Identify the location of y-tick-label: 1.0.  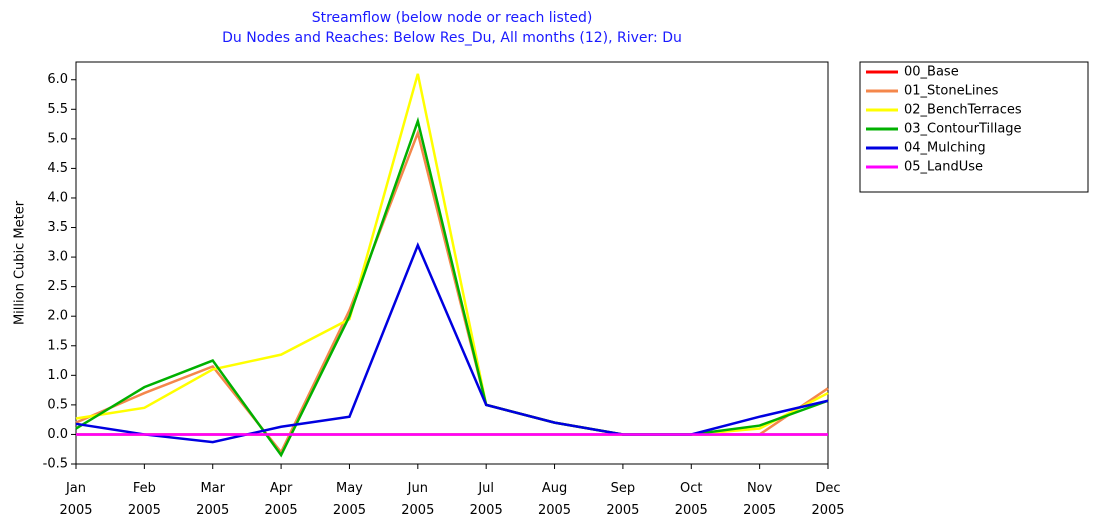
(57, 375).